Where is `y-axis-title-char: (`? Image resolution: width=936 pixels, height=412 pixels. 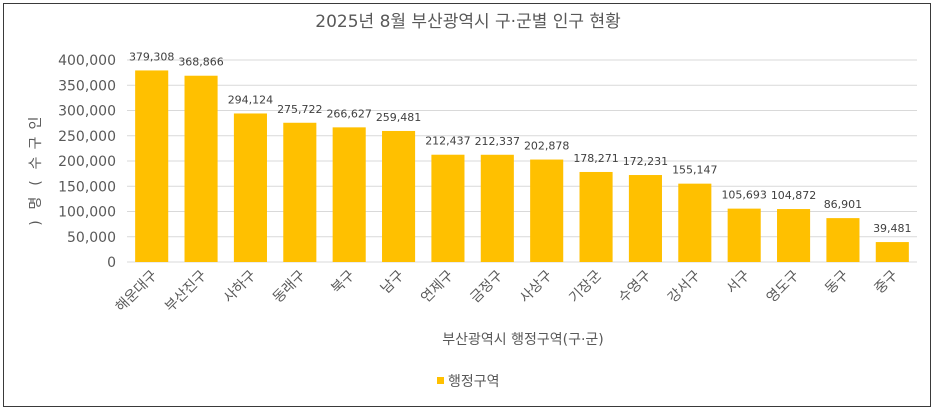 y-axis-title-char: ( is located at coordinates (36, 182).